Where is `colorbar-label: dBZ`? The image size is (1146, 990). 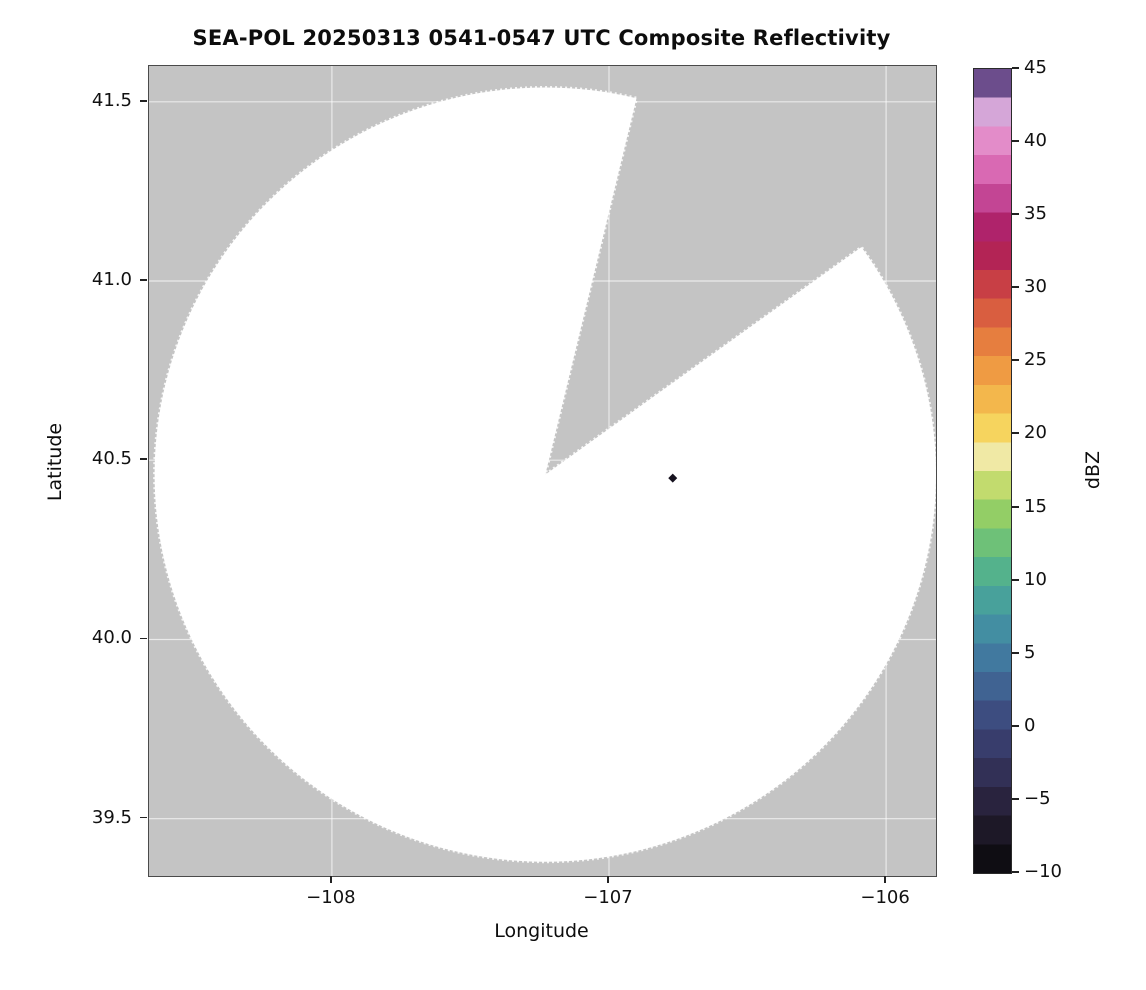
colorbar-label: dBZ is located at coordinates (1093, 470).